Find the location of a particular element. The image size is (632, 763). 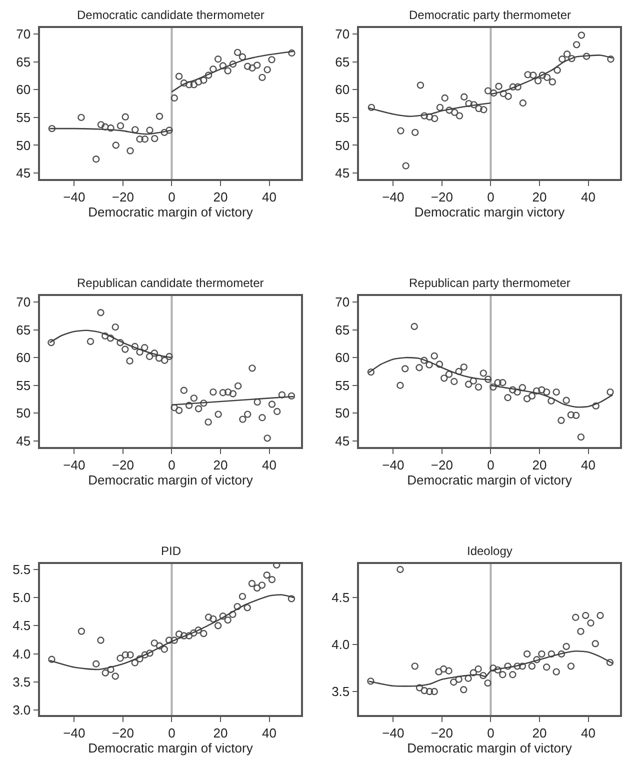

chart-title: Ideology is located at coordinates (489, 551).